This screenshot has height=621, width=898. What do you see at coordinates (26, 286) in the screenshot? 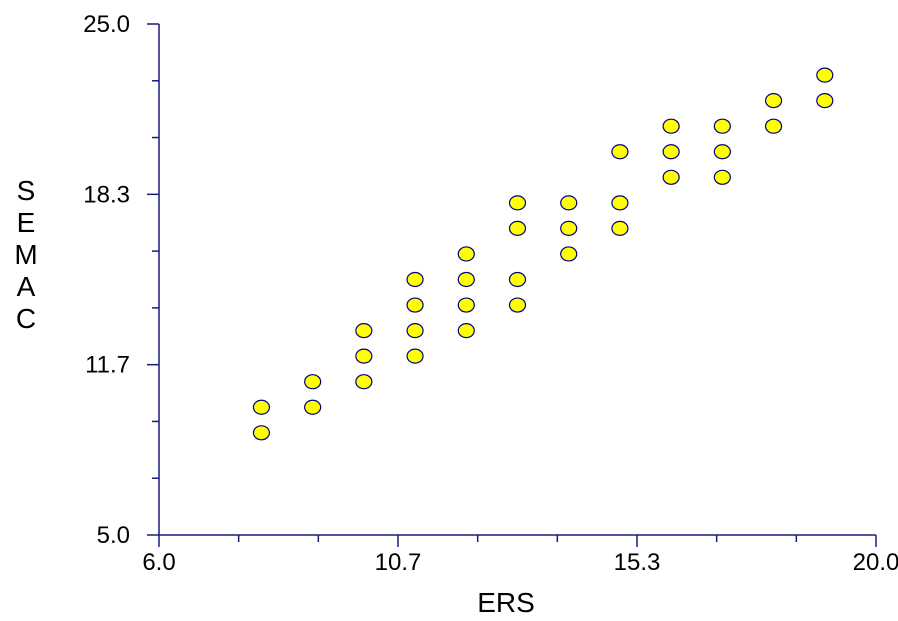
I see `y-axis-title-letter: A` at bounding box center [26, 286].